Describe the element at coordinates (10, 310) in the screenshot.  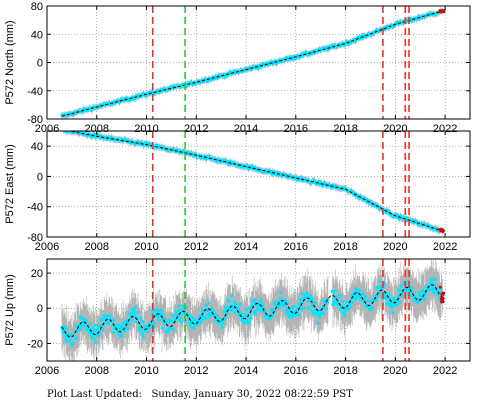
I see `y-axis-label: P572 Up (mm)` at that location.